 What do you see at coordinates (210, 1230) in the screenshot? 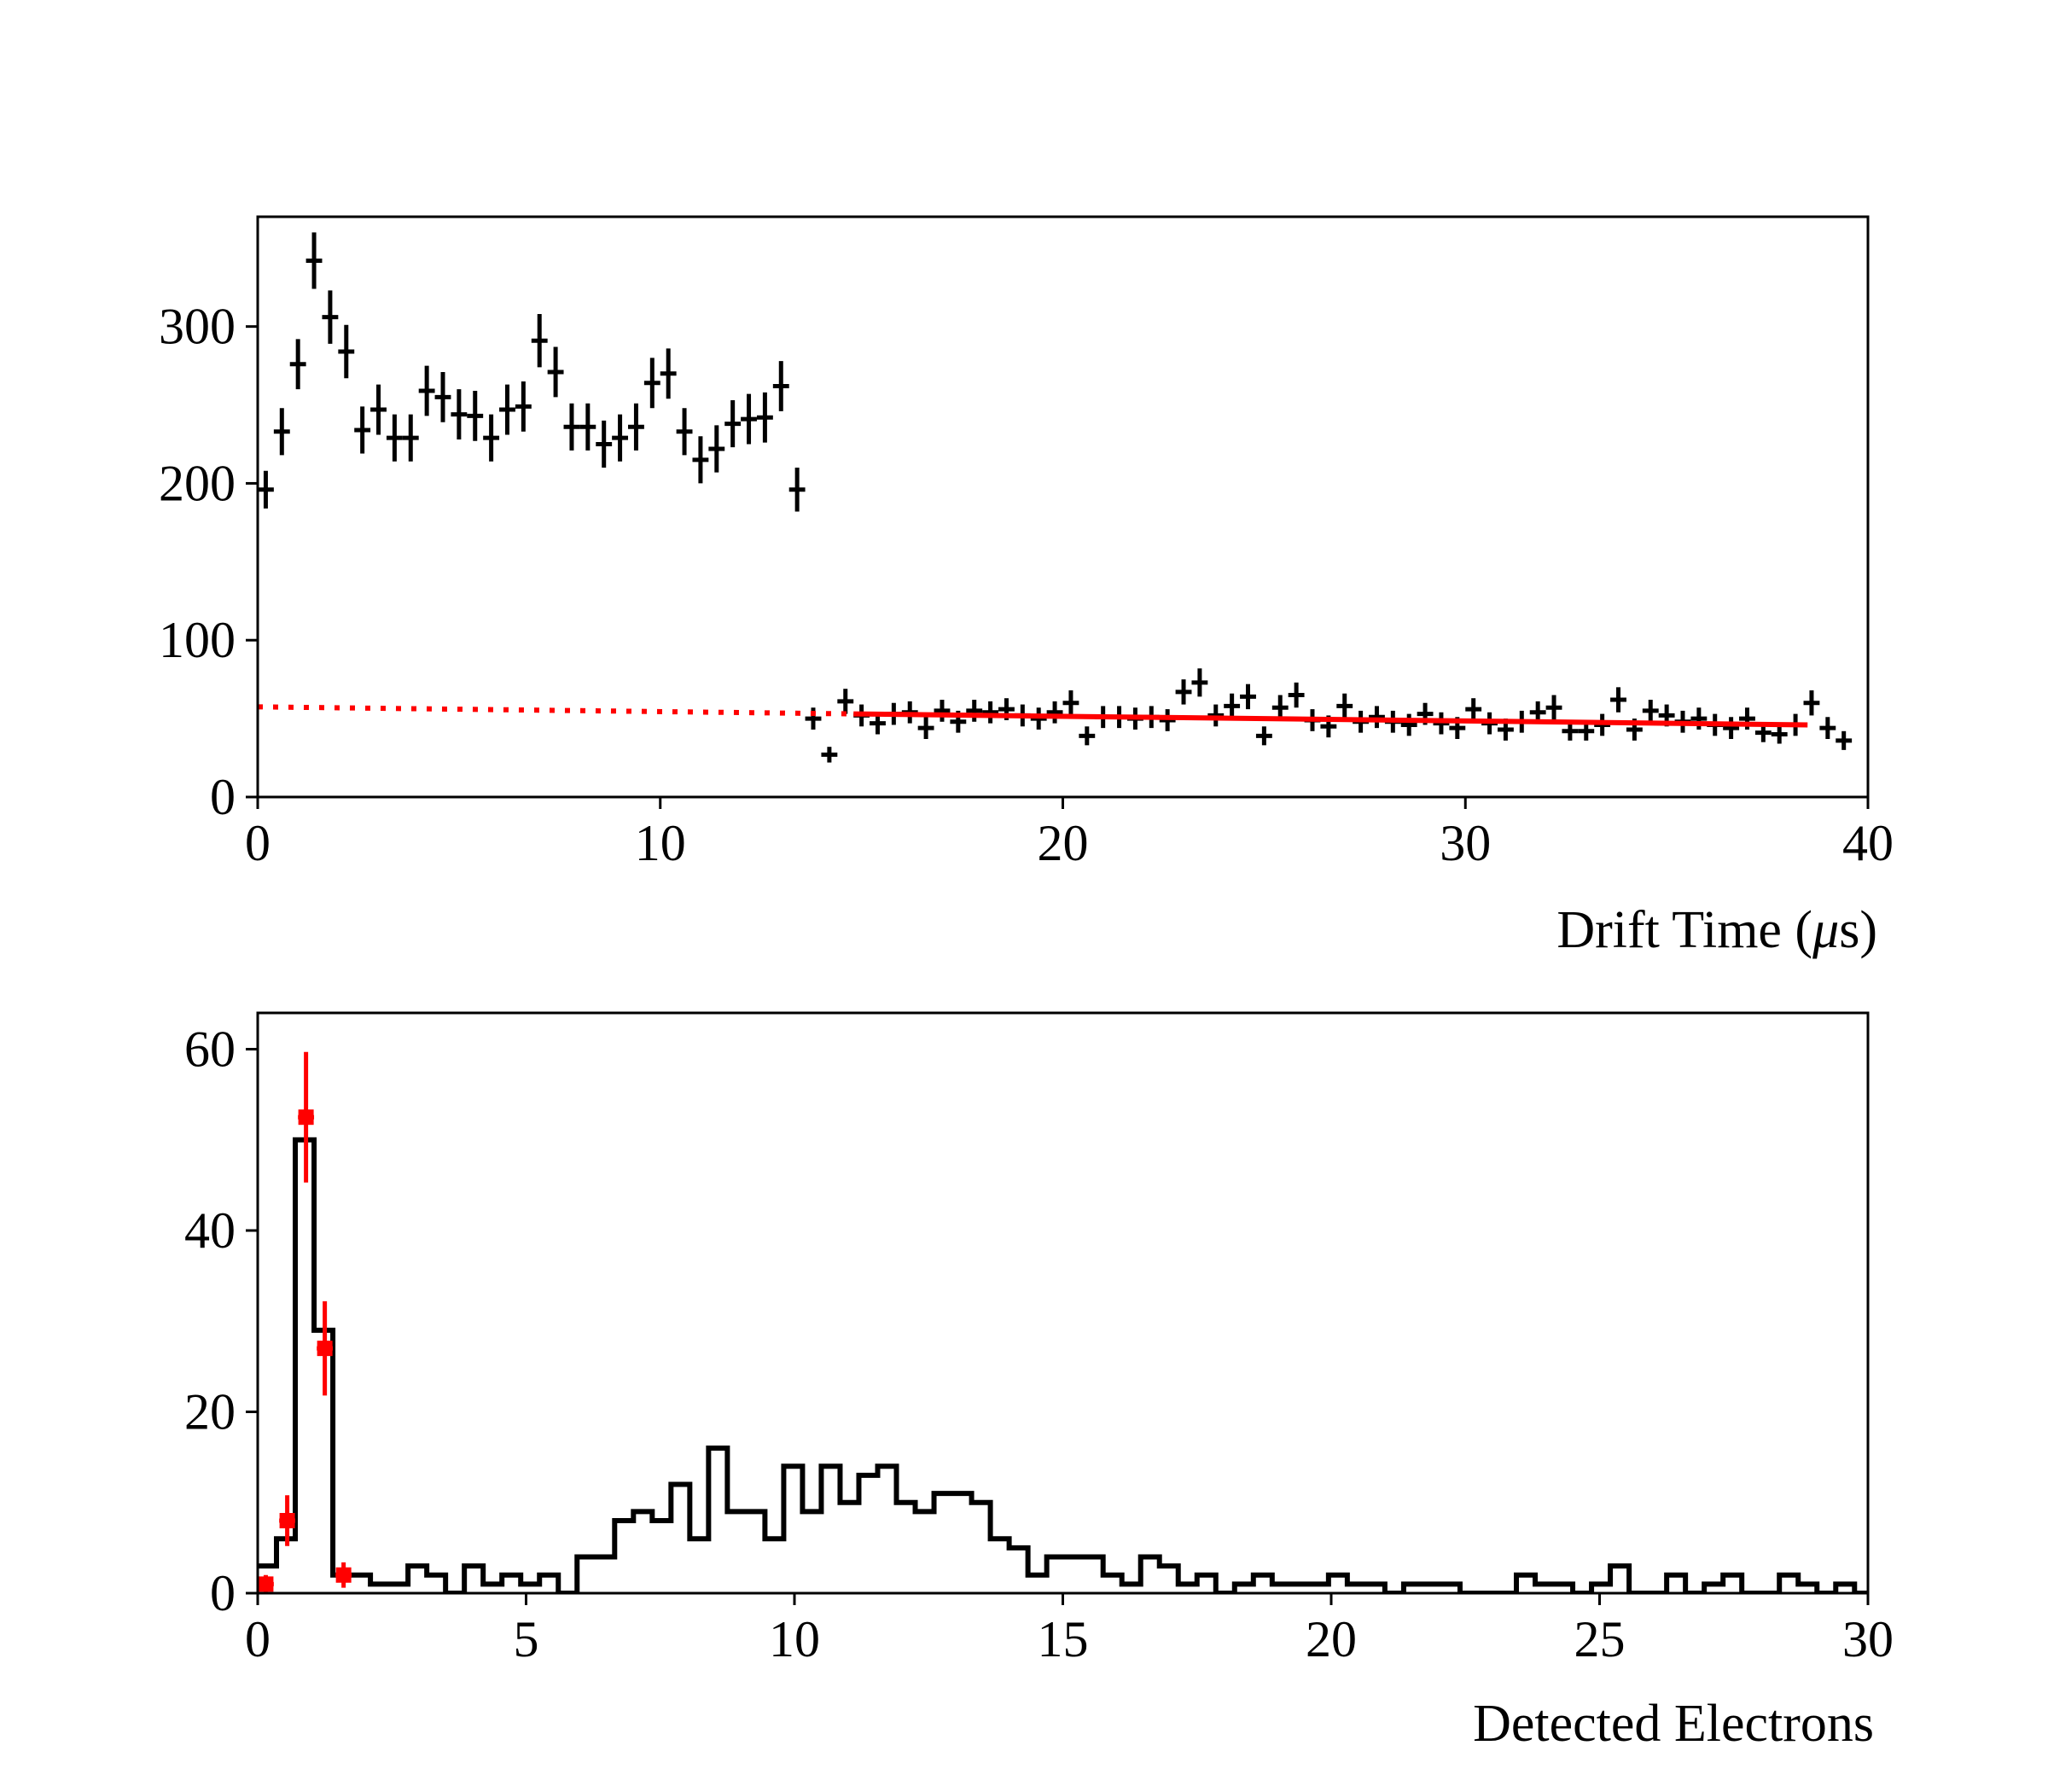
I see `bottom-y-tick-label: 40` at bounding box center [210, 1230].